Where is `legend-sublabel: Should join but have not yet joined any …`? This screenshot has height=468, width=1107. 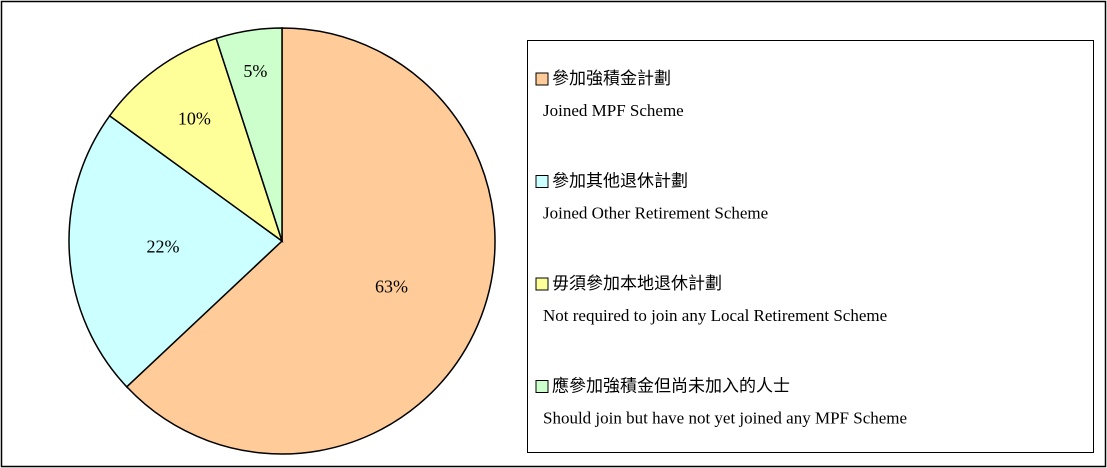 legend-sublabel: Should join but have not yet joined any … is located at coordinates (725, 417).